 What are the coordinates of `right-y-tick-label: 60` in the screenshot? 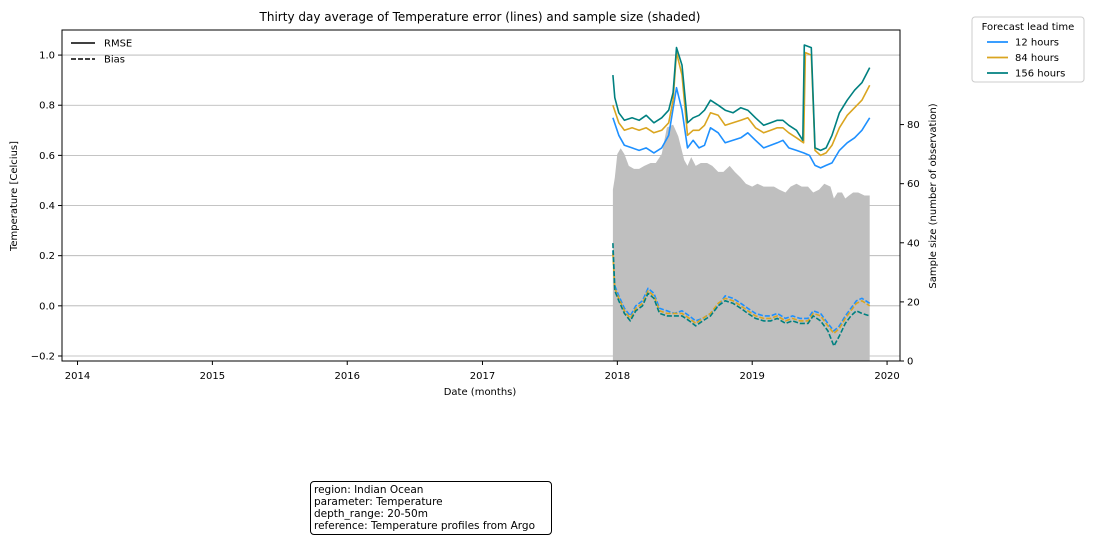 It's located at (913, 184).